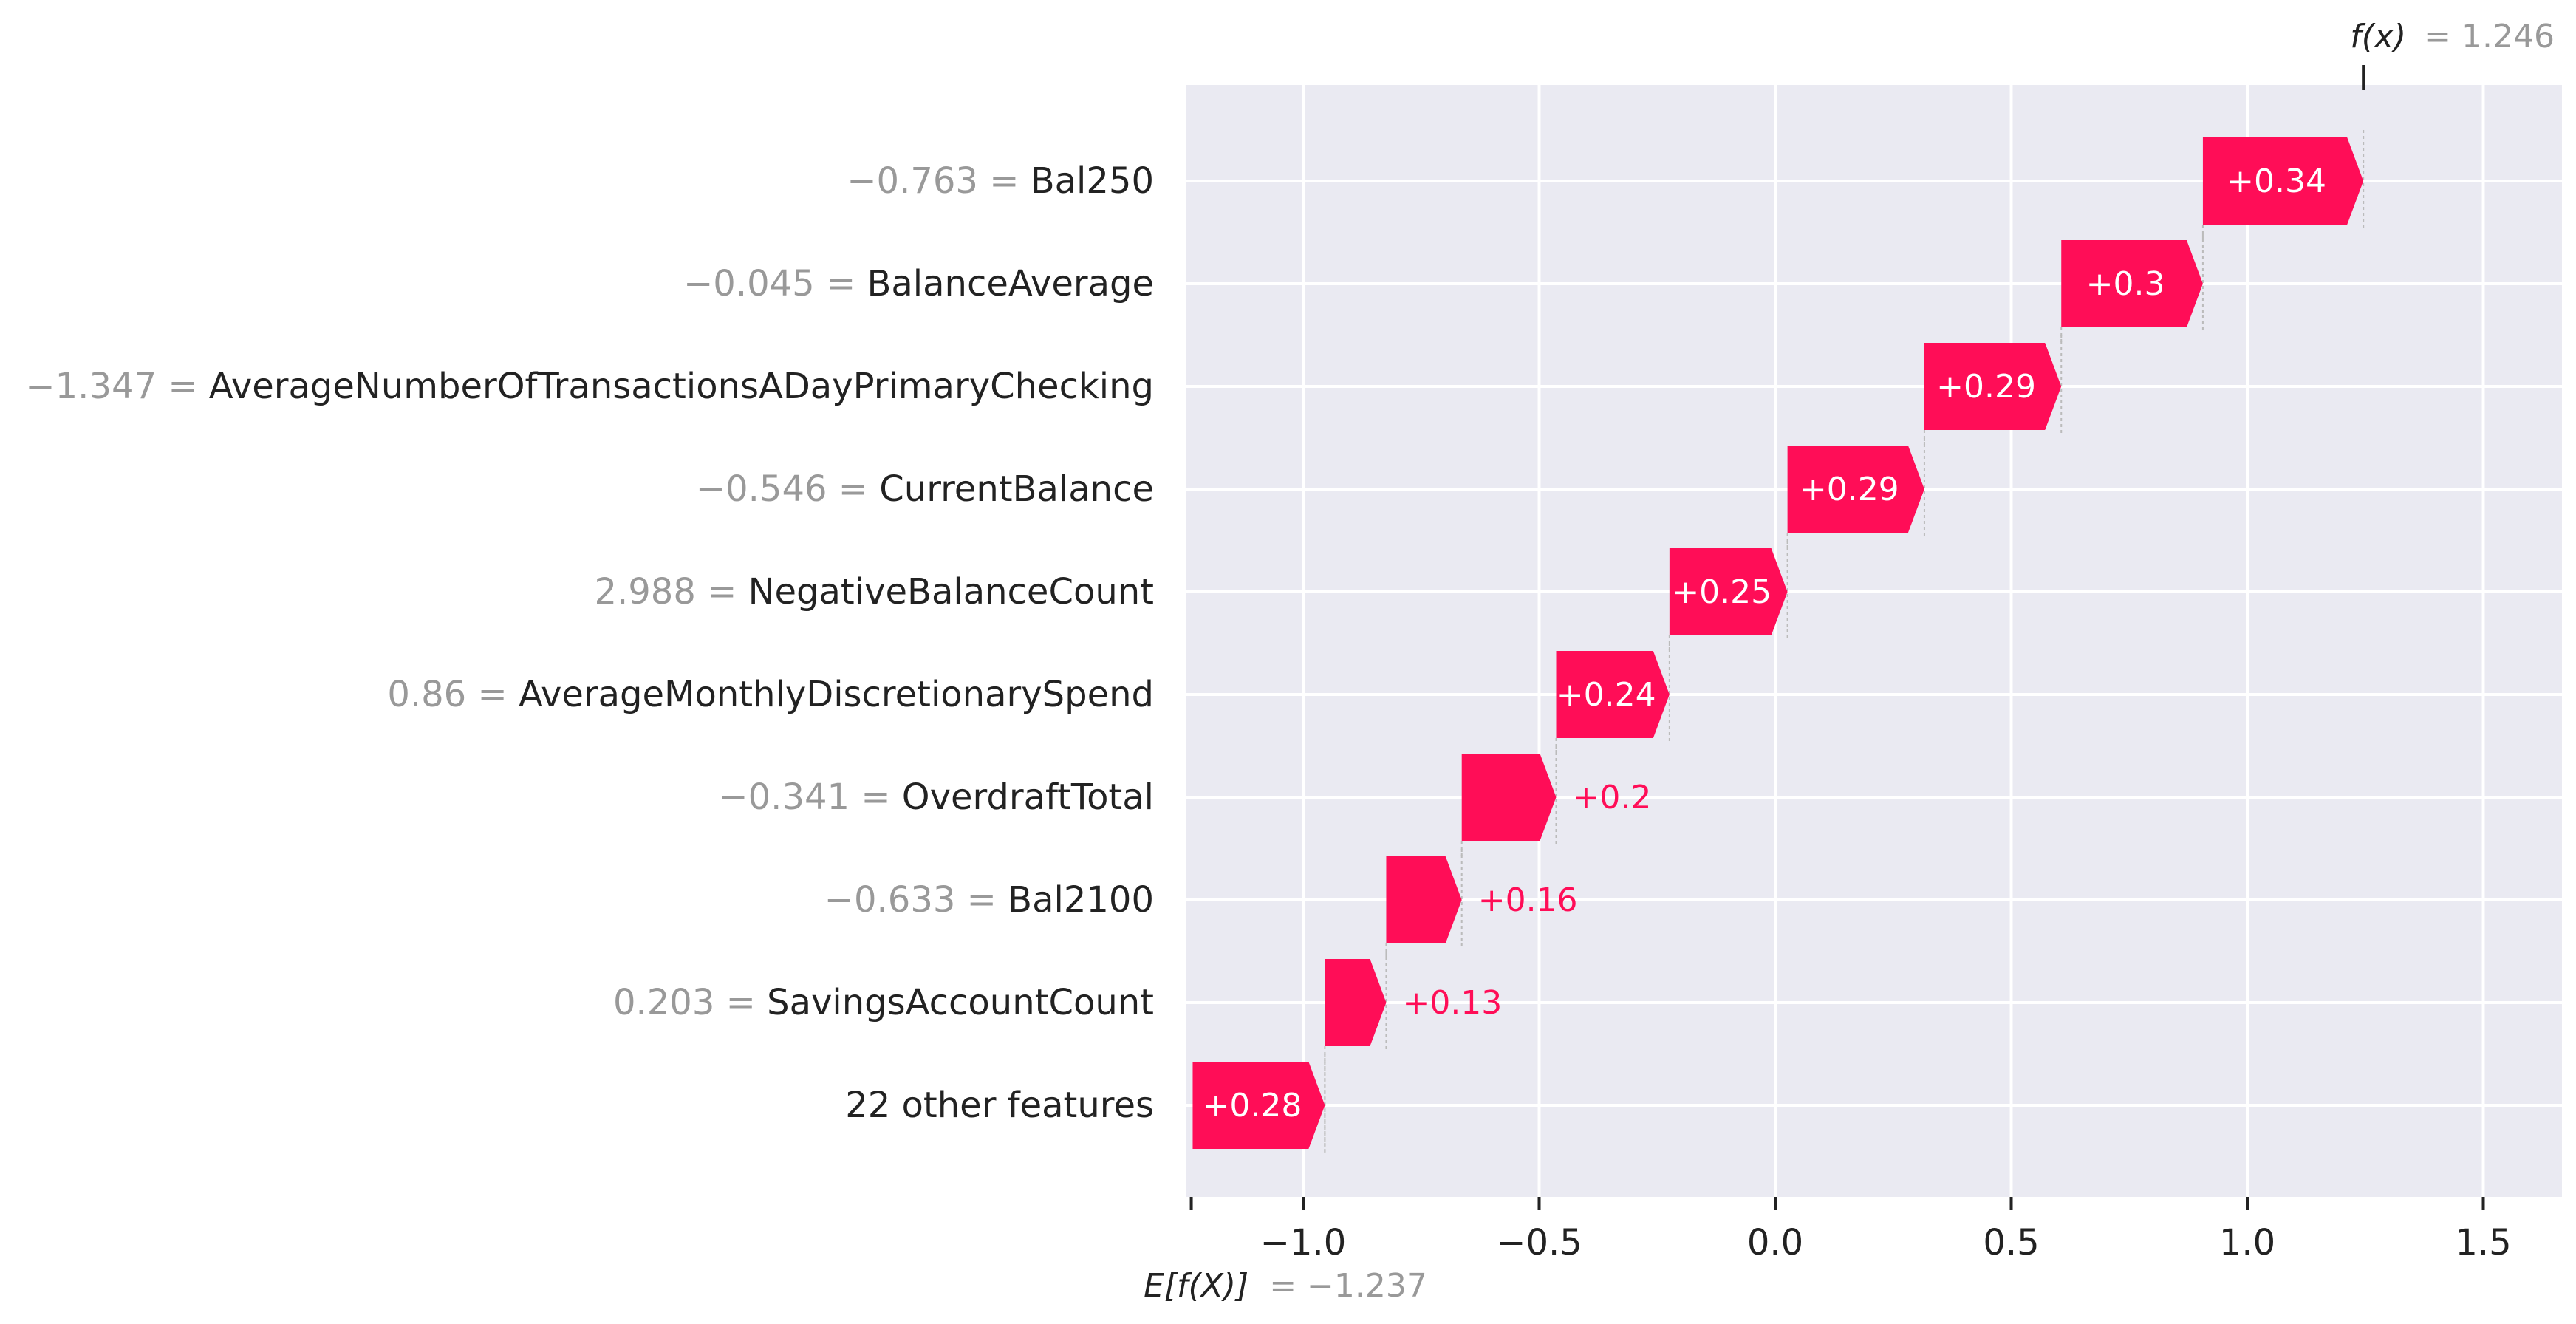 The height and width of the screenshot is (1324, 2576). I want to click on output-value-marker: f(x) = 1.246, so click(2452, 54).